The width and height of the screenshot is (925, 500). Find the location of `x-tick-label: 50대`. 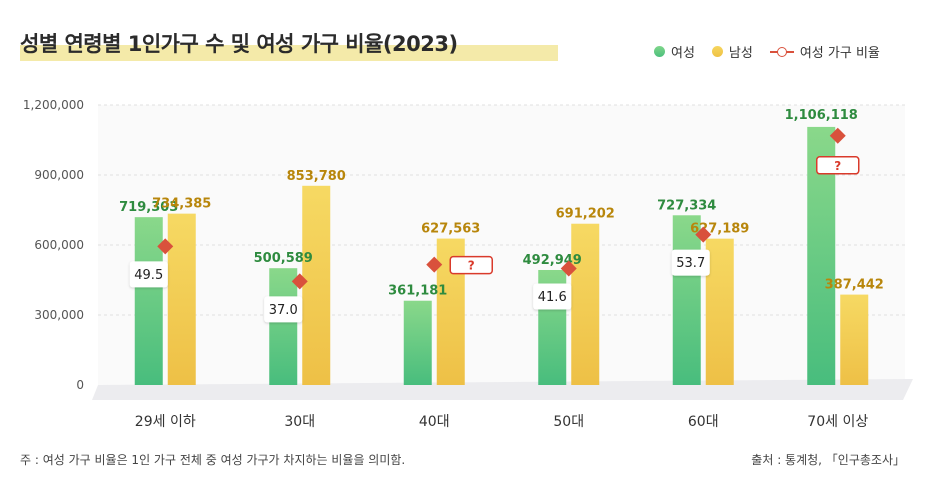

x-tick-label: 50대 is located at coordinates (568, 422).